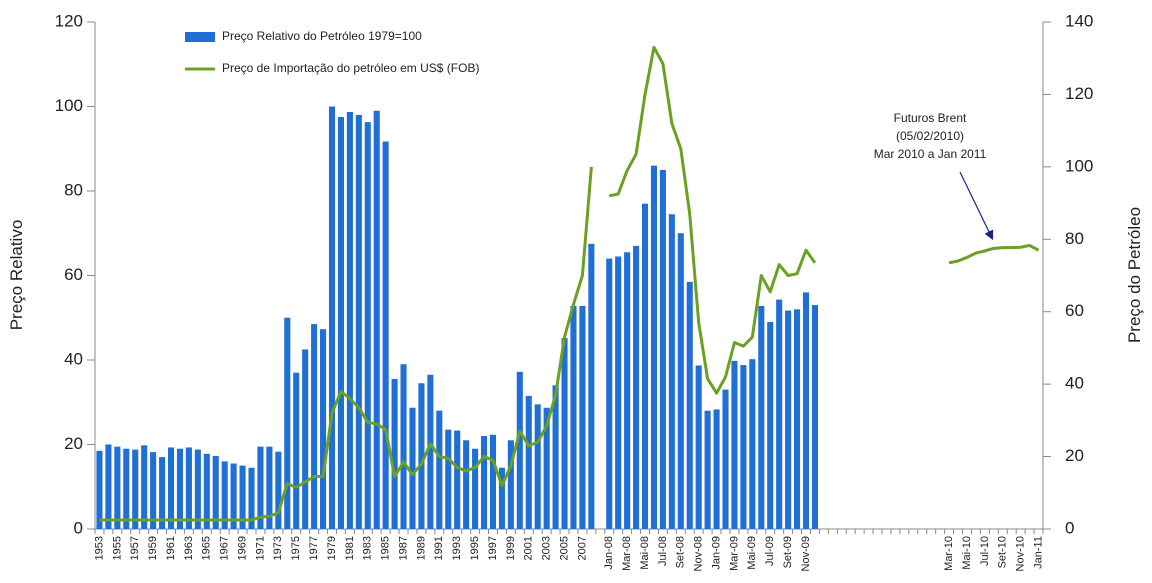  Describe the element at coordinates (930, 154) in the screenshot. I see `annotation: Mar 2010 a Jan 2011` at that location.